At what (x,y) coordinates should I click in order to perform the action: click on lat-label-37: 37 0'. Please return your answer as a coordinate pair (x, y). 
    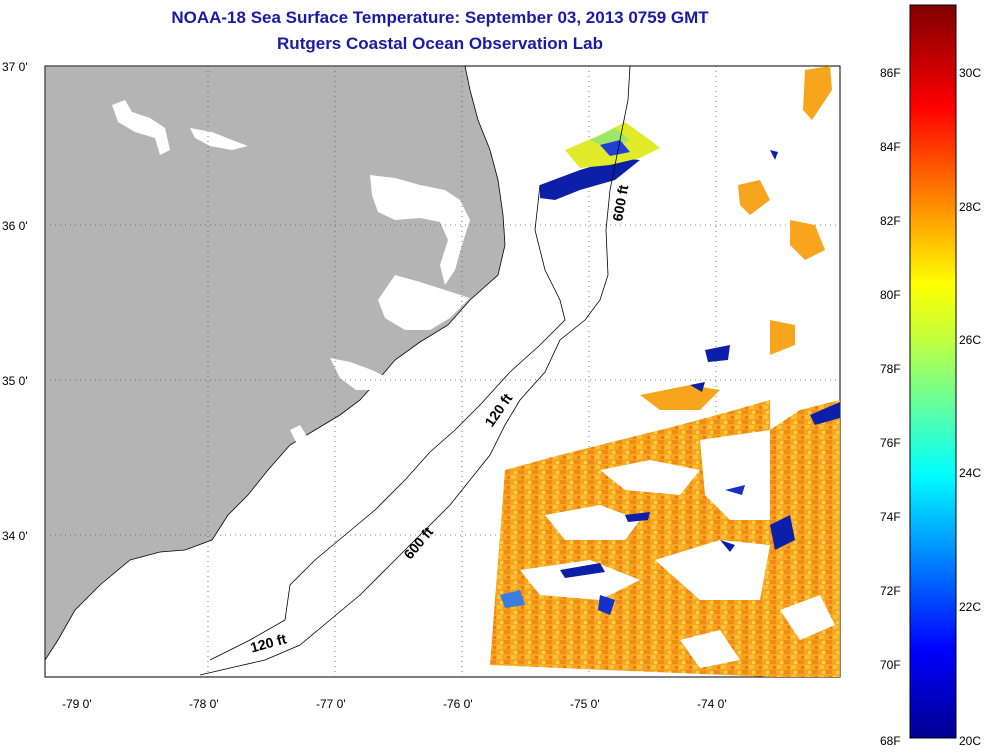
    Looking at the image, I should click on (15, 67).